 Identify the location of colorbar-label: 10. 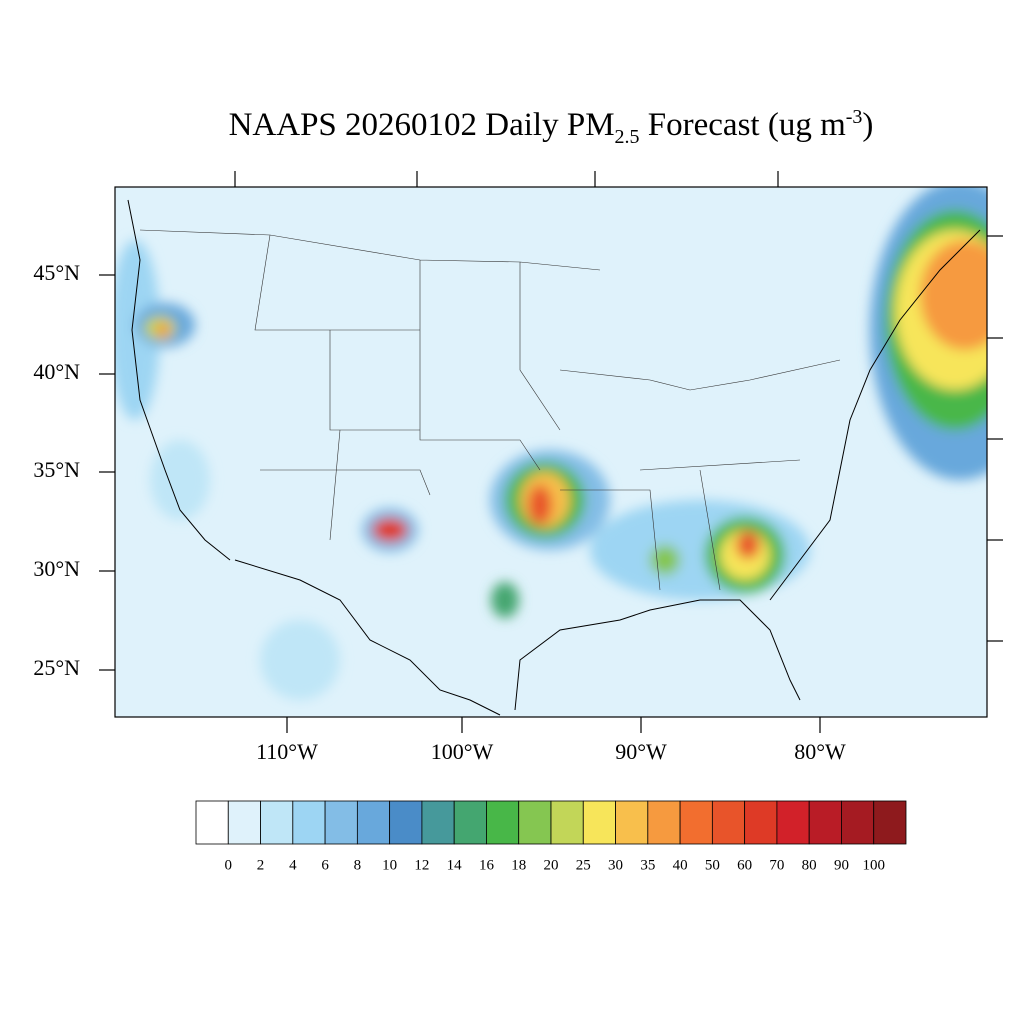
(389, 865).